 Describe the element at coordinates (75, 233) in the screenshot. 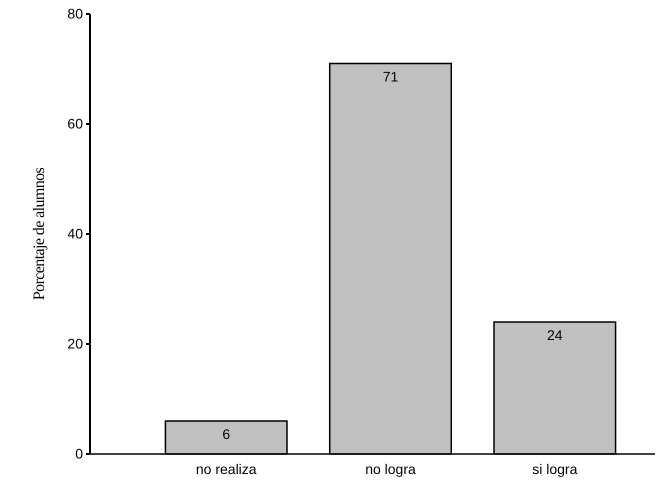

I see `y-tick-label: 40` at that location.